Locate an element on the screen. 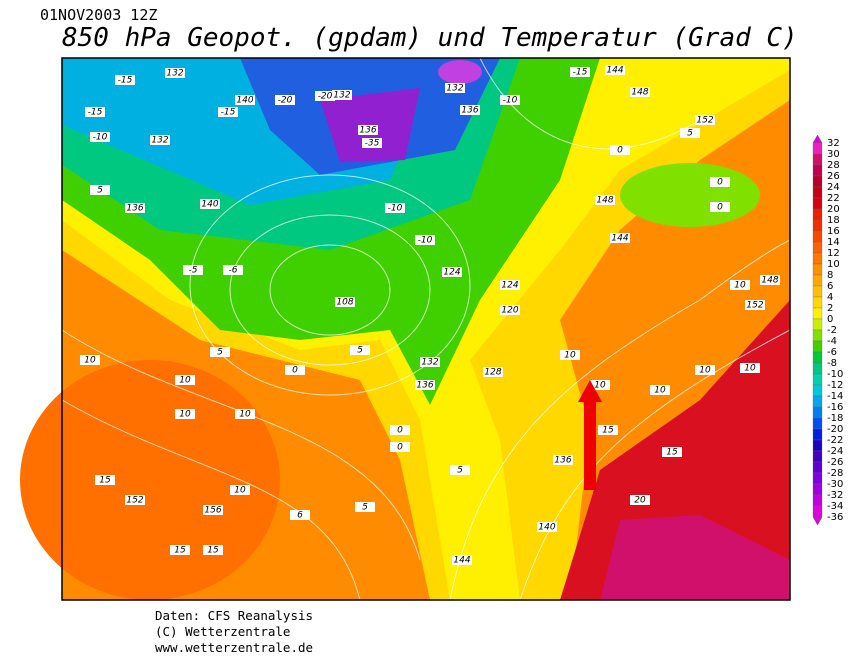 Image resolution: width=850 pixels, height=657 pixels. hot-region is located at coordinates (695, 557).